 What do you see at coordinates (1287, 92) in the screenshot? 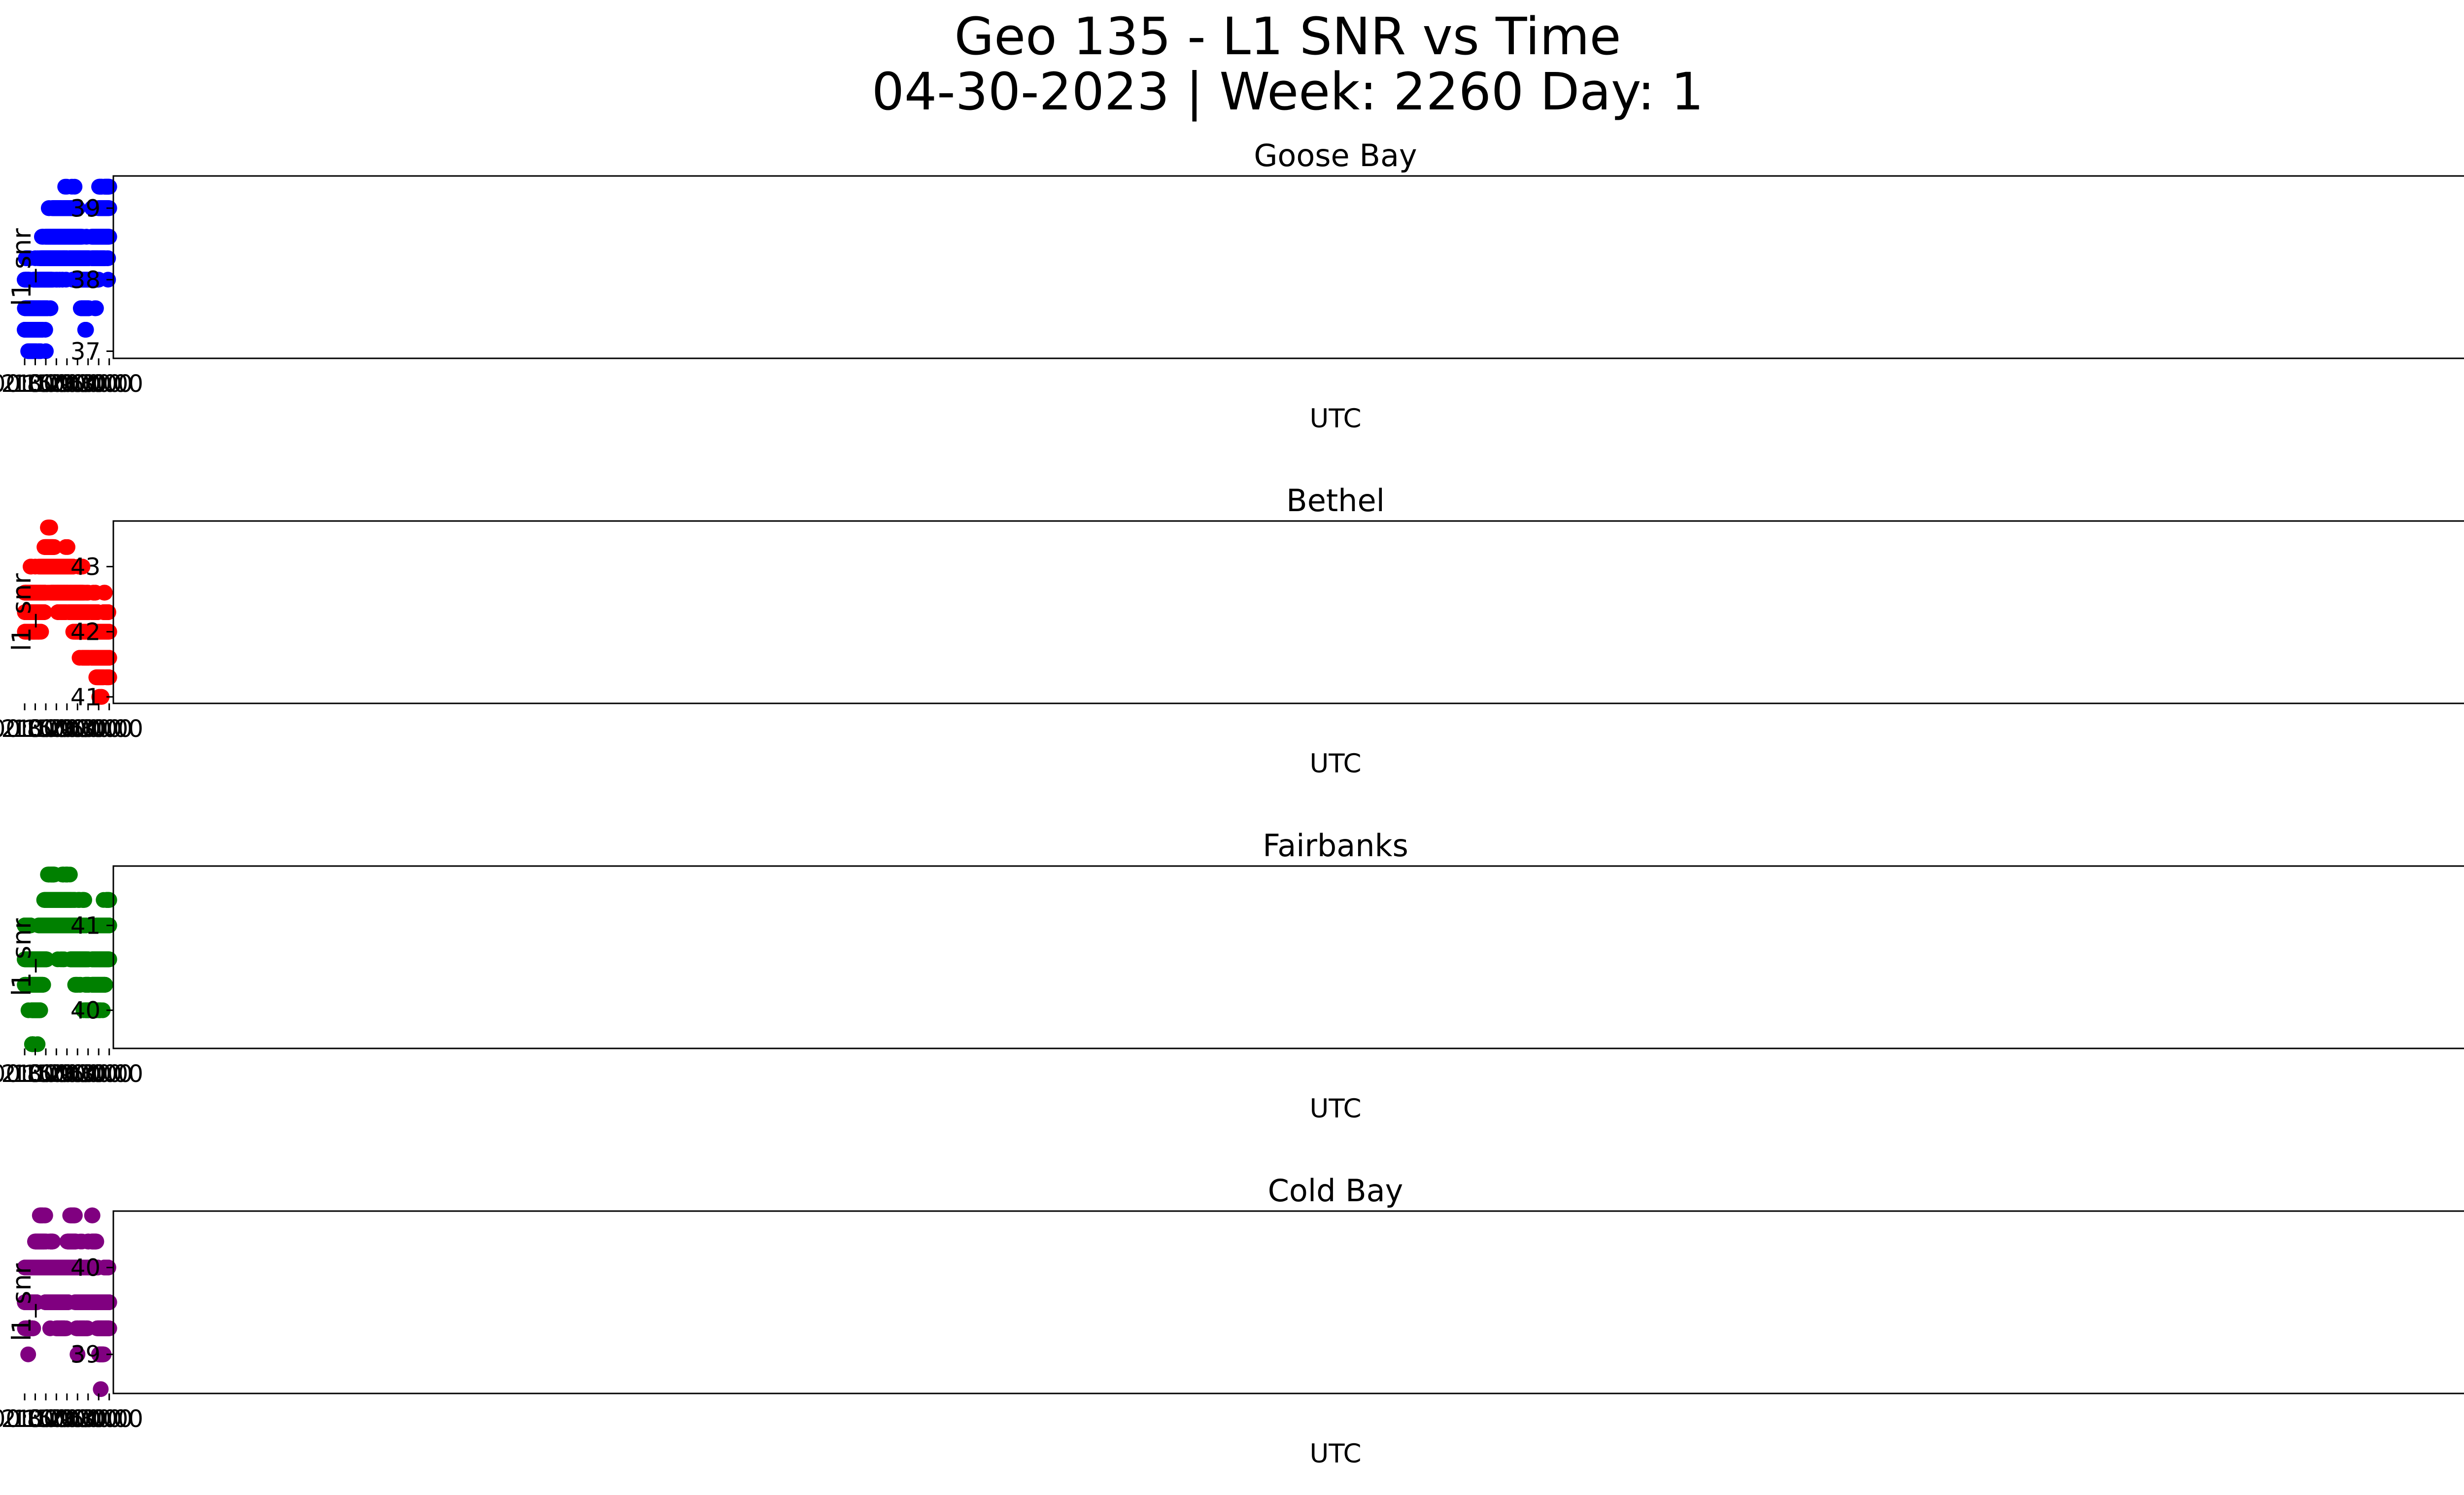
I see `figure-title-line-2: 04-30-2023 | Week: 2260 Day: 1` at bounding box center [1287, 92].